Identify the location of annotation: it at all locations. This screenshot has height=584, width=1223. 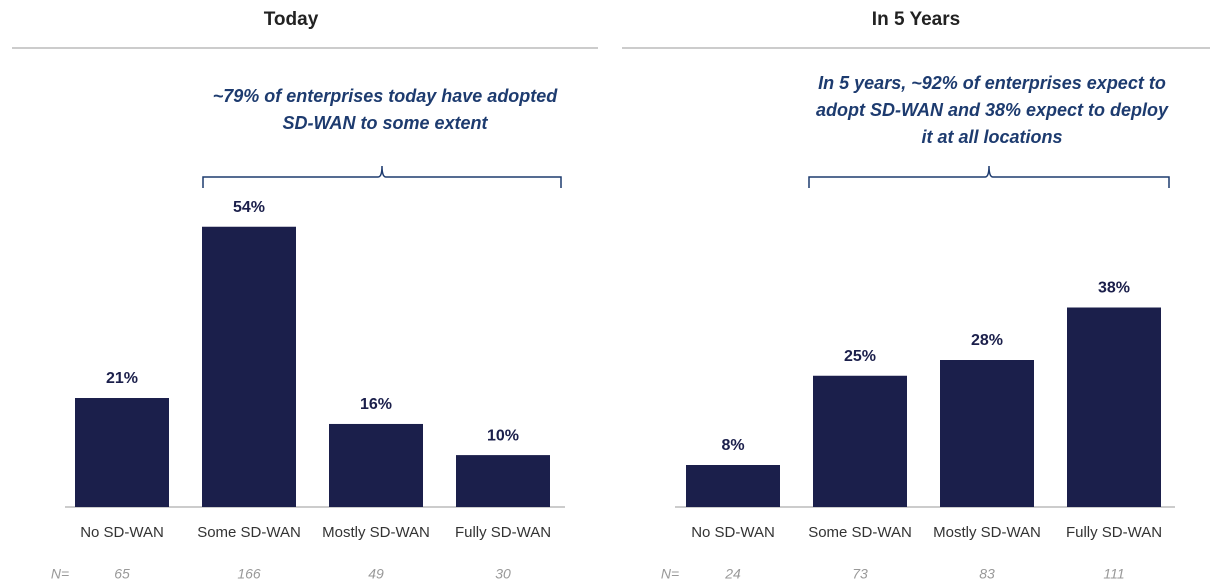
(991, 137).